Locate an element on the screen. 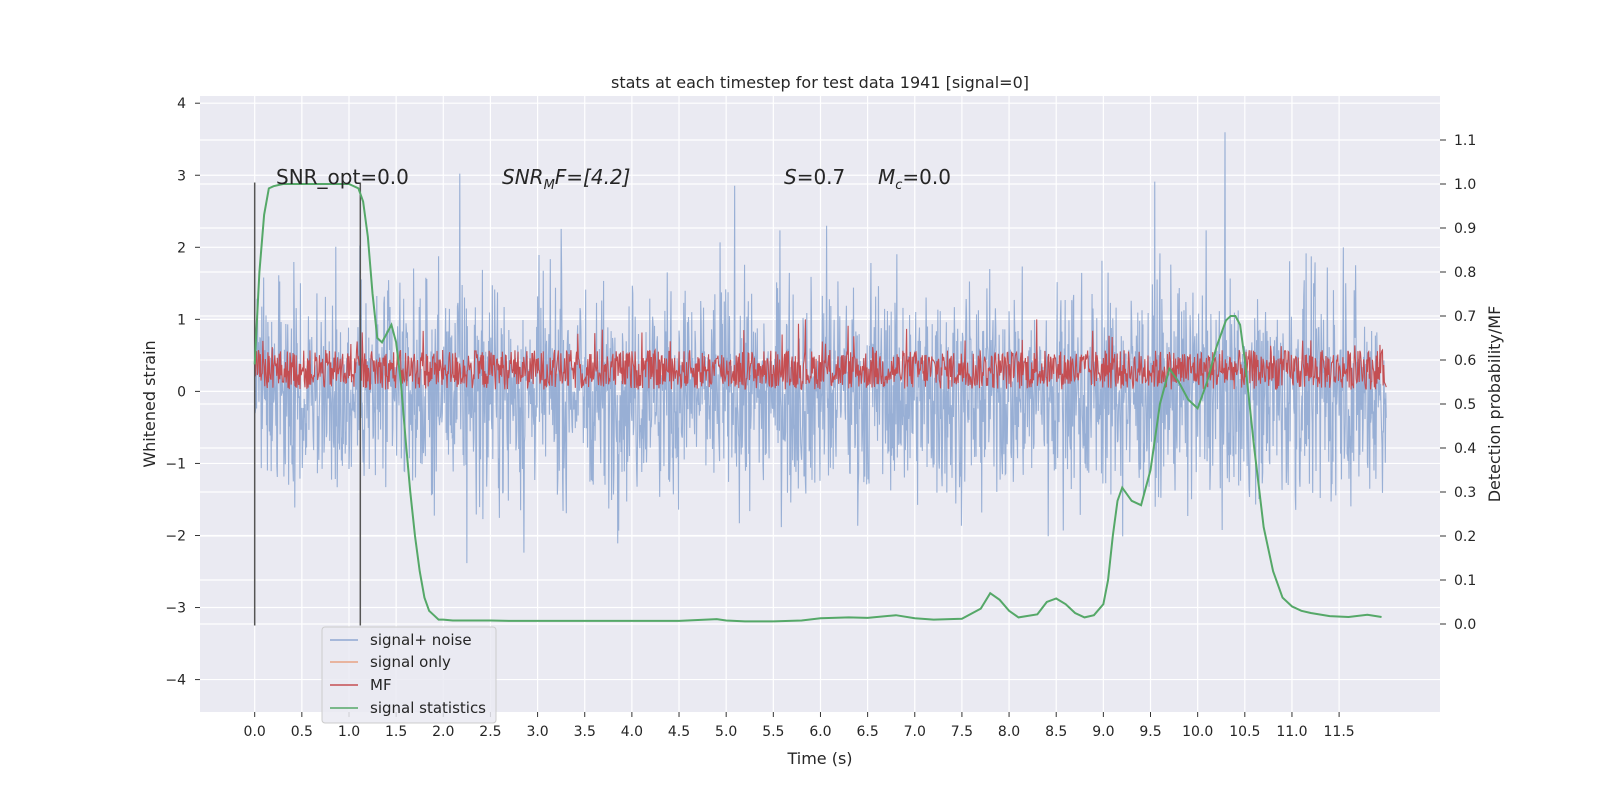 The width and height of the screenshot is (1600, 800). y-tick-label: 1 is located at coordinates (181, 320).